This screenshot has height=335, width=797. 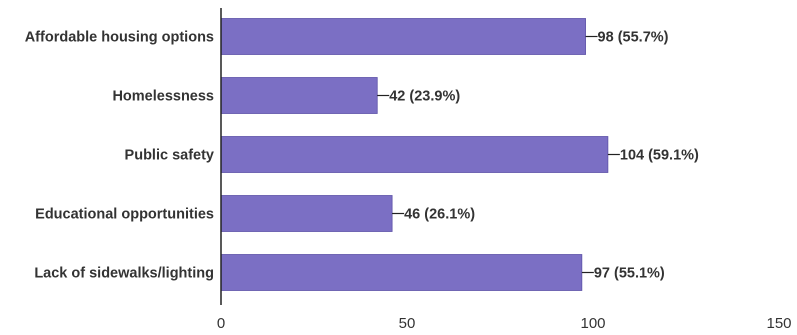 I want to click on data-label-3: 46 (26.1%), so click(x=439, y=215).